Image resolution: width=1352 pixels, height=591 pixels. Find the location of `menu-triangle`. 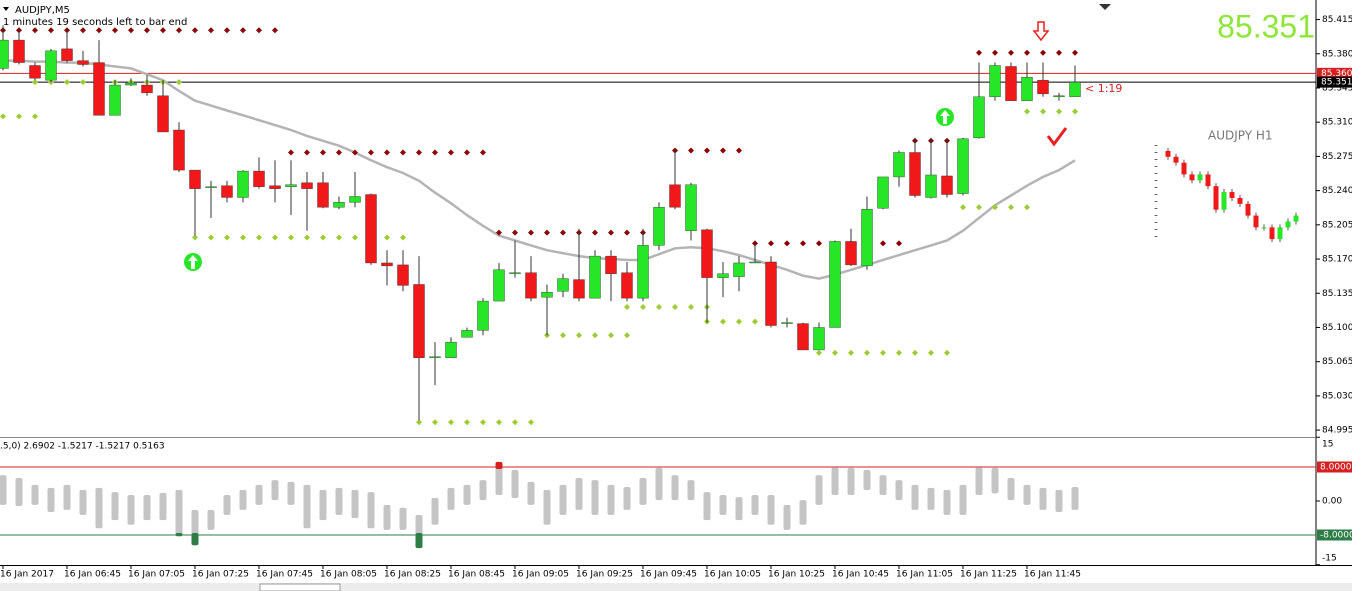

menu-triangle is located at coordinates (6, 9).